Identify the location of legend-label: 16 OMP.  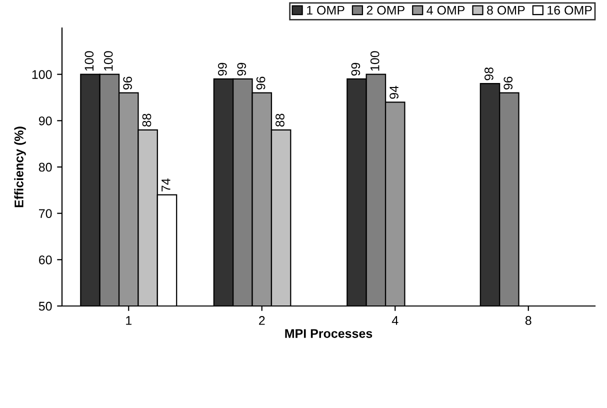
(570, 10).